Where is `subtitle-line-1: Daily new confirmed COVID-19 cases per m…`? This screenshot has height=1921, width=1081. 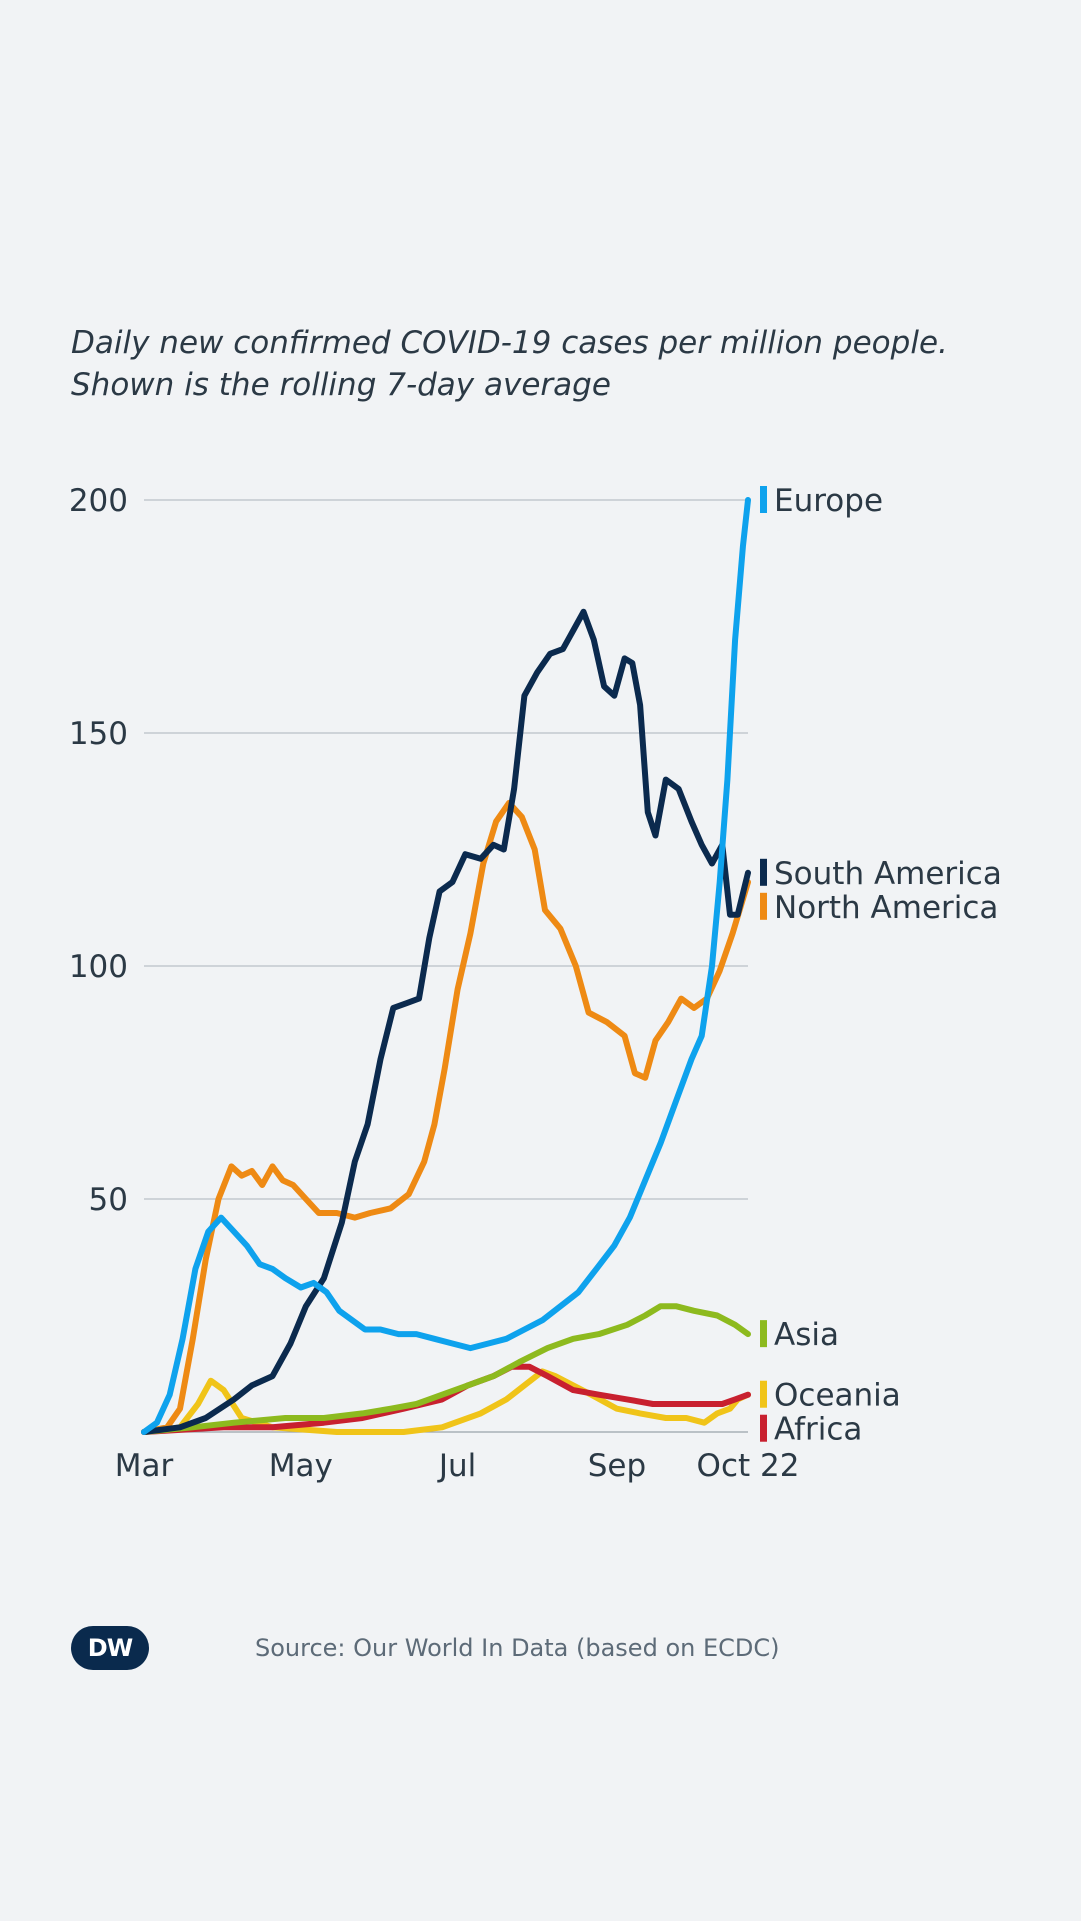
subtitle-line-1: Daily new confirmed COVID-19 cases per m… is located at coordinates (509, 343).